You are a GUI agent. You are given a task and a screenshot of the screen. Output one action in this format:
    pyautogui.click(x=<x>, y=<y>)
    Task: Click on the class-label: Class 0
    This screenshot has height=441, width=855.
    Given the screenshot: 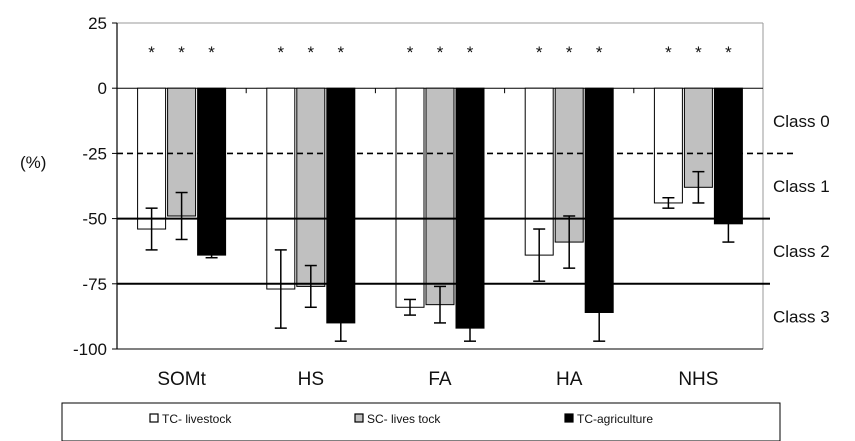 What is the action you would take?
    pyautogui.click(x=801, y=121)
    